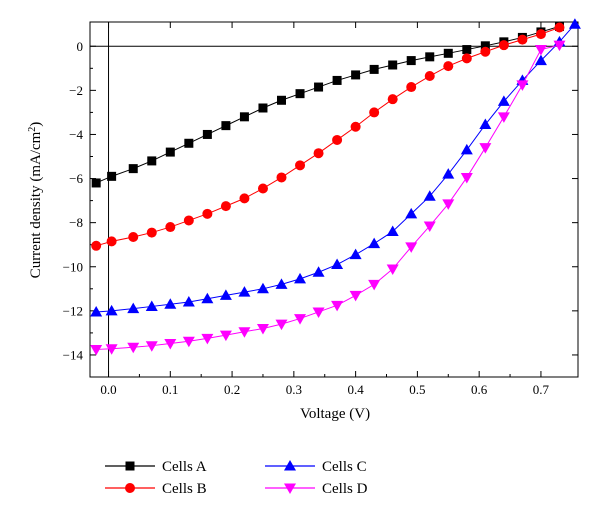  What do you see at coordinates (36, 204) in the screenshot?
I see `y-axis-title-main: Current density (mA/cm` at bounding box center [36, 204].